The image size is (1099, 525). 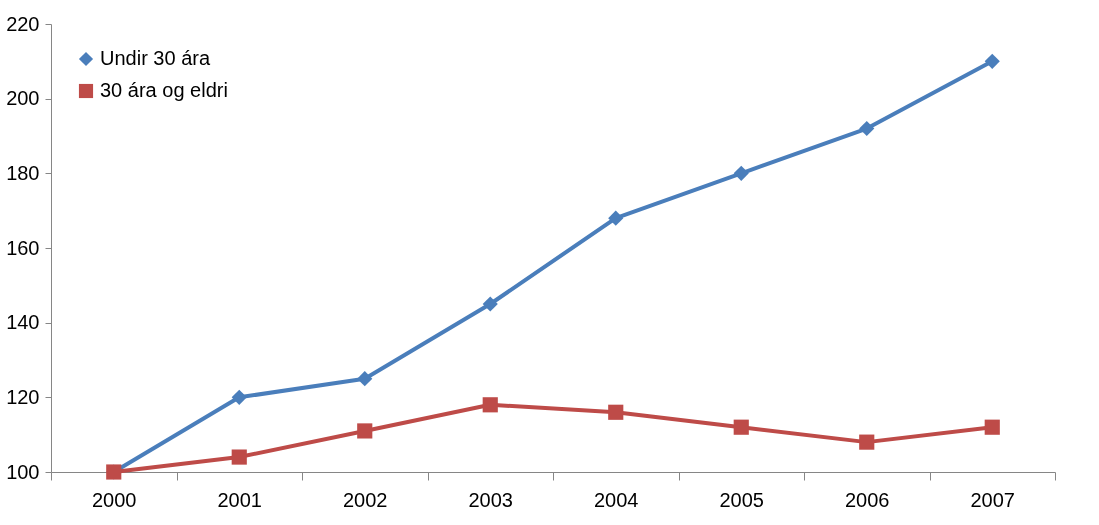 What do you see at coordinates (164, 90) in the screenshot?
I see `legend-label: 30 ára og eldri` at bounding box center [164, 90].